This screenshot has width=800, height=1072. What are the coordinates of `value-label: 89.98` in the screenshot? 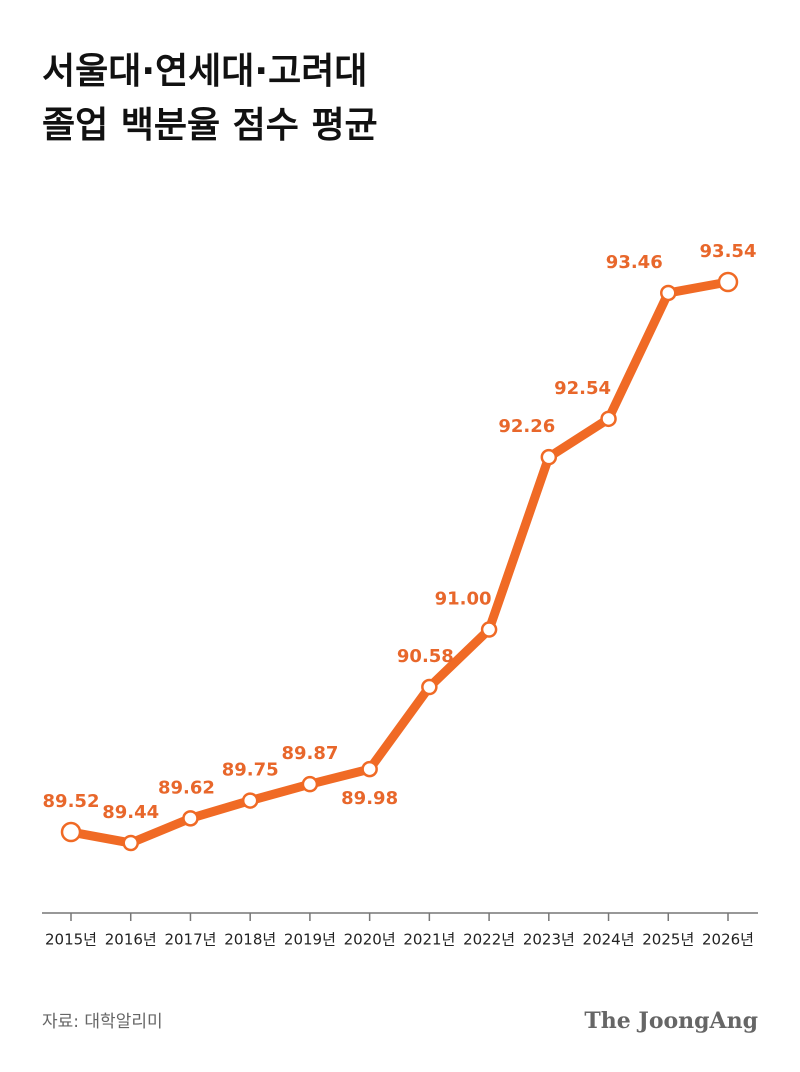 It's located at (369, 798).